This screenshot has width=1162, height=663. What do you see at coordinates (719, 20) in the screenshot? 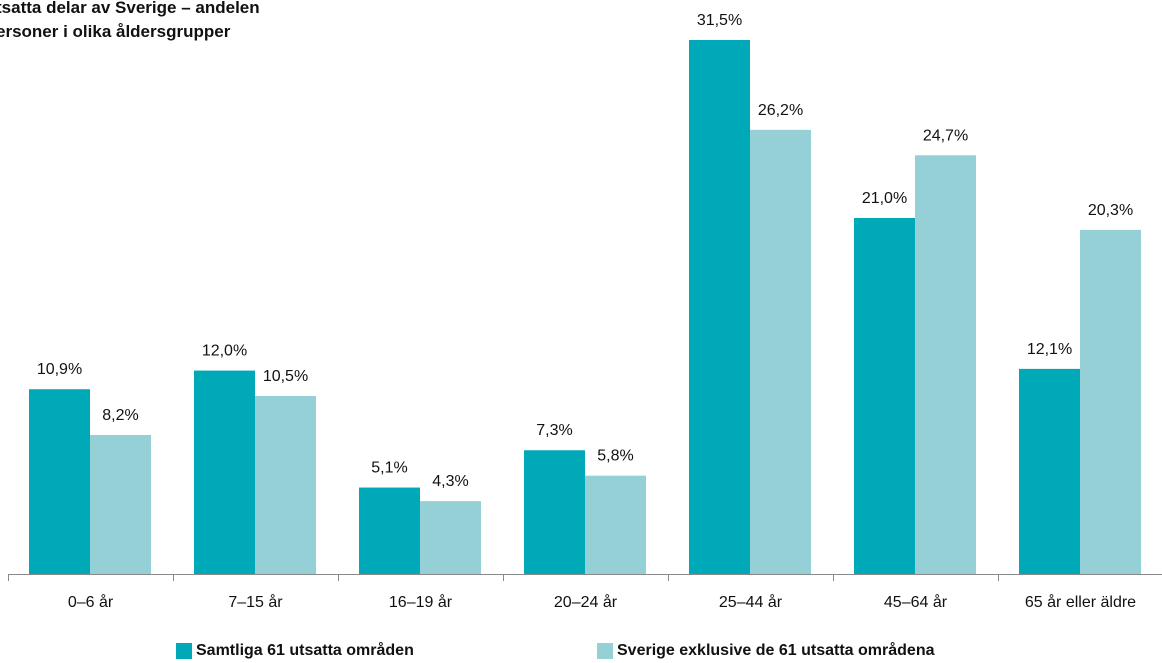
I see `value-label-series-1-cat-5: 31,5%` at bounding box center [719, 20].